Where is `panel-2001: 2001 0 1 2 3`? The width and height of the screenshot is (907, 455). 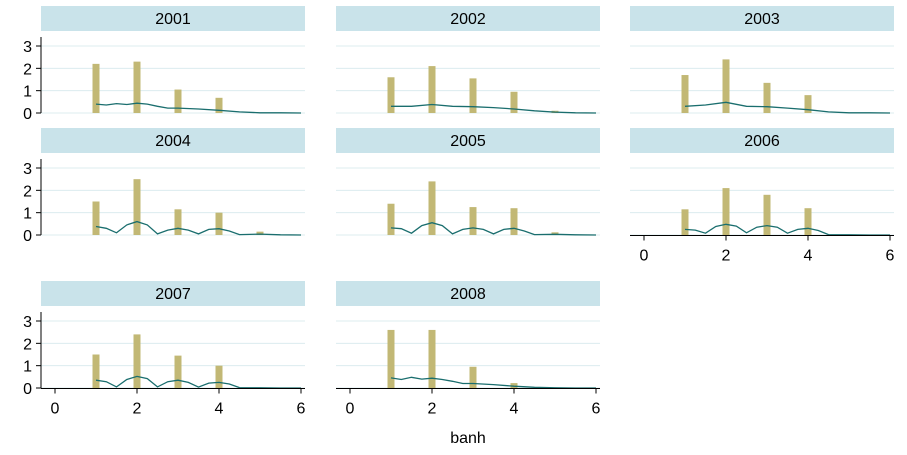
panel-2001: 2001 0 1 2 3 is located at coordinates (164, 64).